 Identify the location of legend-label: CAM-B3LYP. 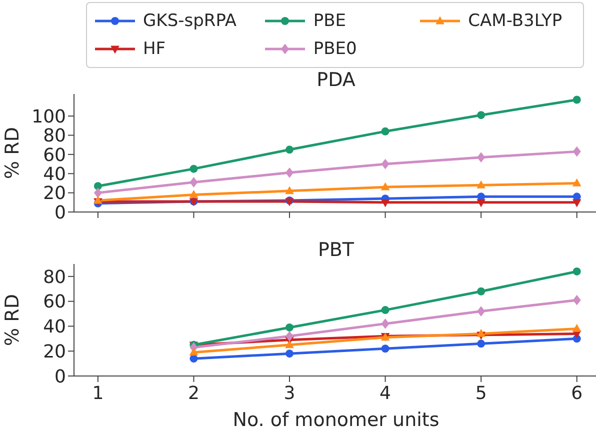
(515, 21).